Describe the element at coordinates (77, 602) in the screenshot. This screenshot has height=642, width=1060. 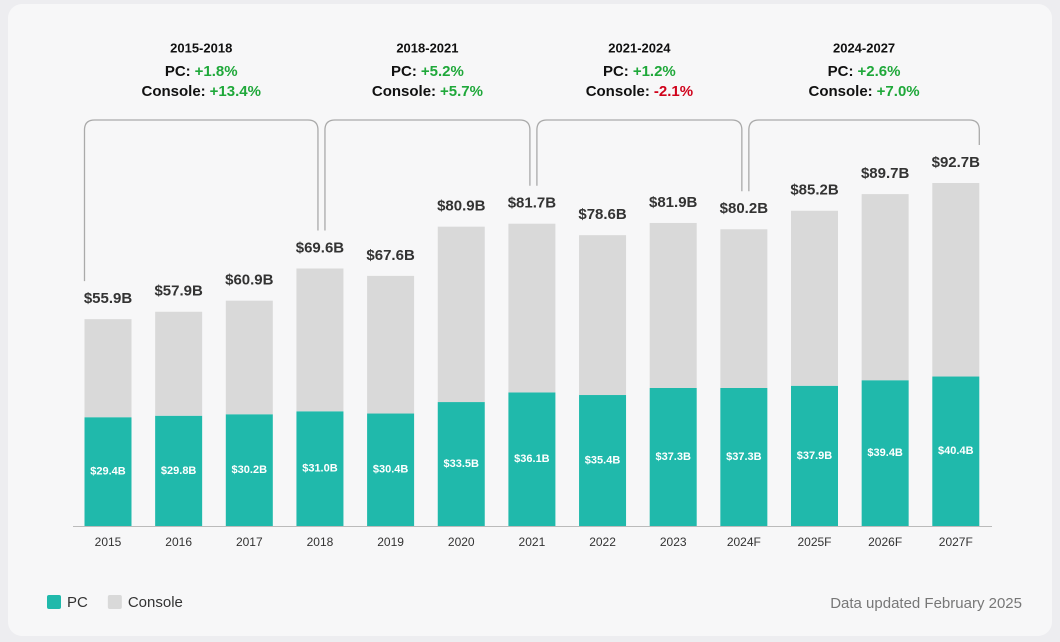
I see `legend-label: PC` at that location.